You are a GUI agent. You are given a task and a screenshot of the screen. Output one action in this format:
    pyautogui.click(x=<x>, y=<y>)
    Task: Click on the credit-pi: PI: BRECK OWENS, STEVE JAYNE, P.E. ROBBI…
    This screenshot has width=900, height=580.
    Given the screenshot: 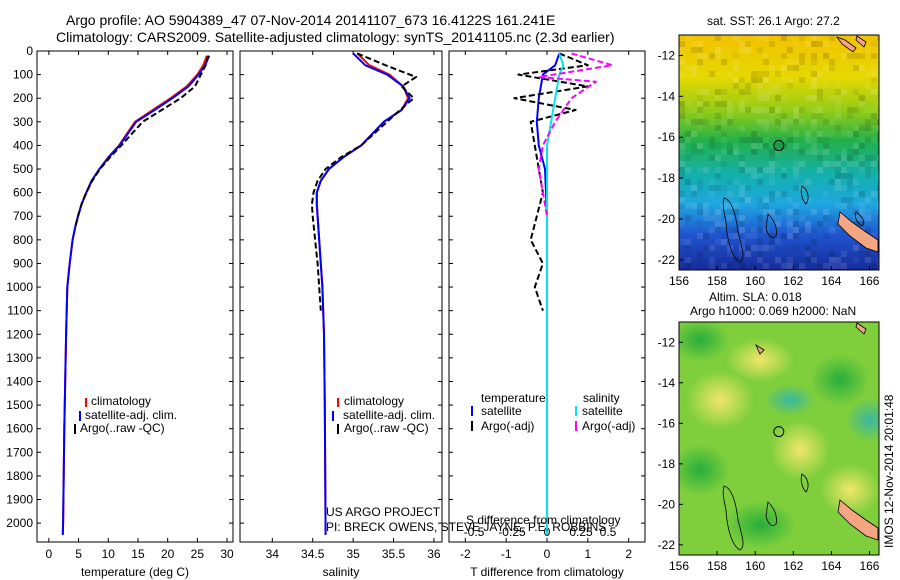 What is the action you would take?
    pyautogui.click(x=466, y=527)
    